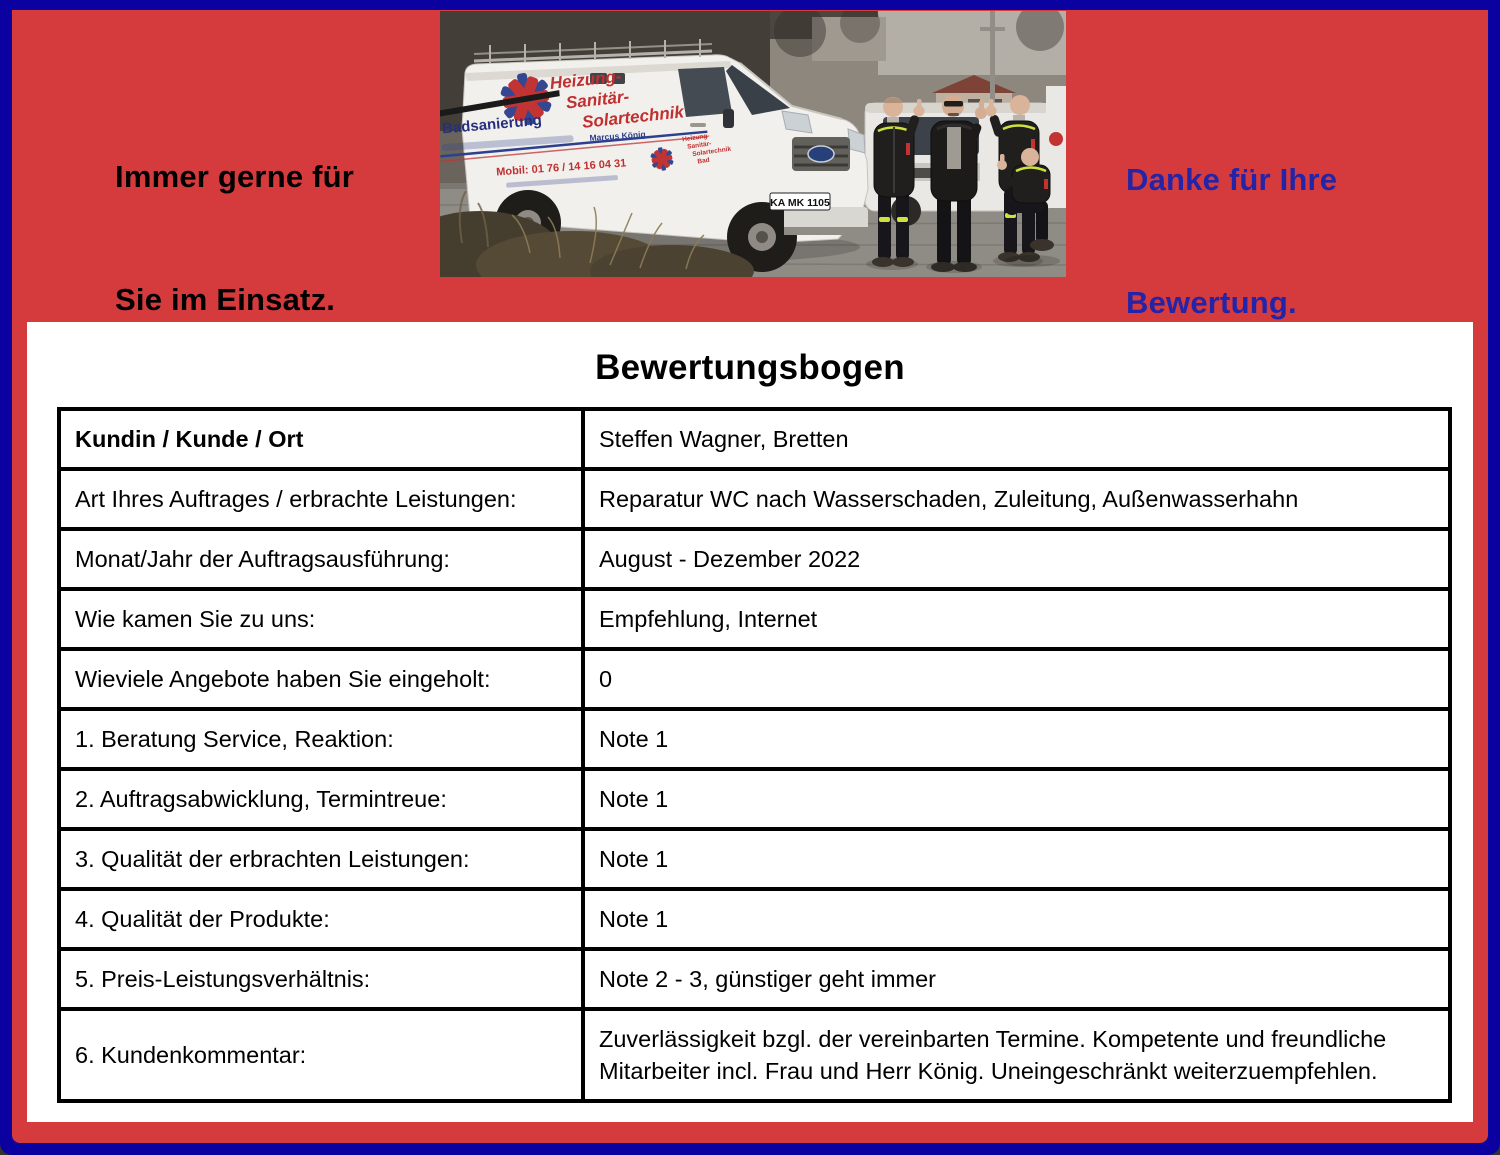 Image resolution: width=1500 pixels, height=1155 pixels. Describe the element at coordinates (1016, 439) in the screenshot. I see `row-value: Steffen Wagner, Bretten` at that location.